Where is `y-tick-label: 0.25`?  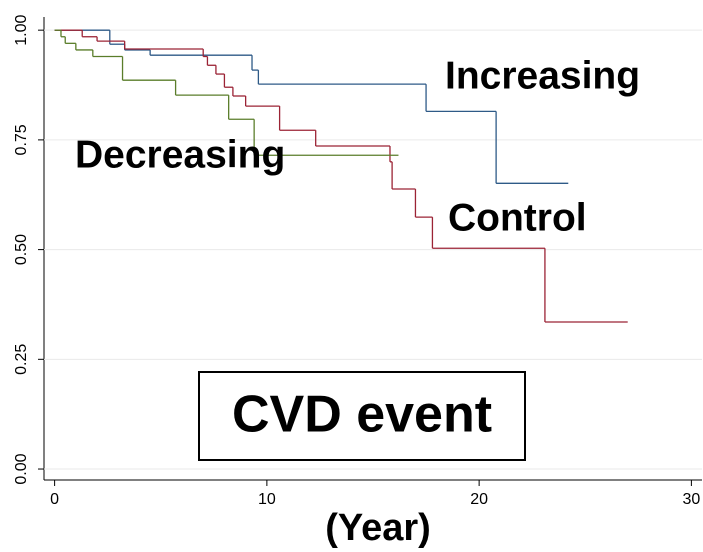 y-tick-label: 0.25 is located at coordinates (21, 359).